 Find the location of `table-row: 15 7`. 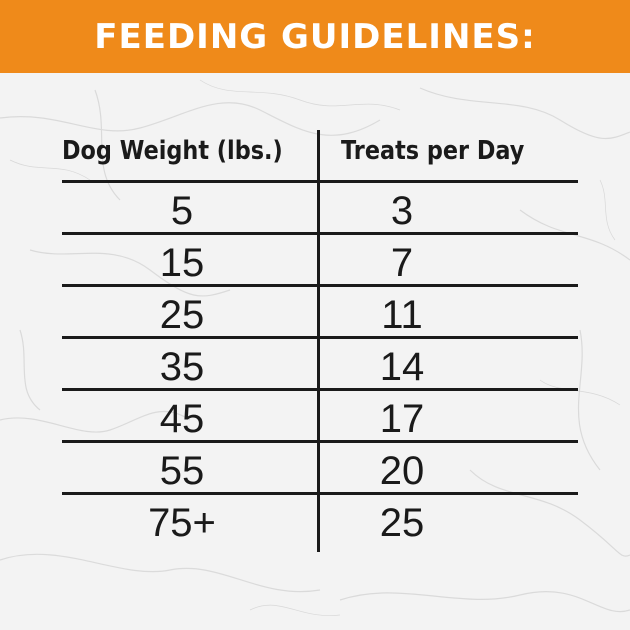

table-row: 15 7 is located at coordinates (320, 258).